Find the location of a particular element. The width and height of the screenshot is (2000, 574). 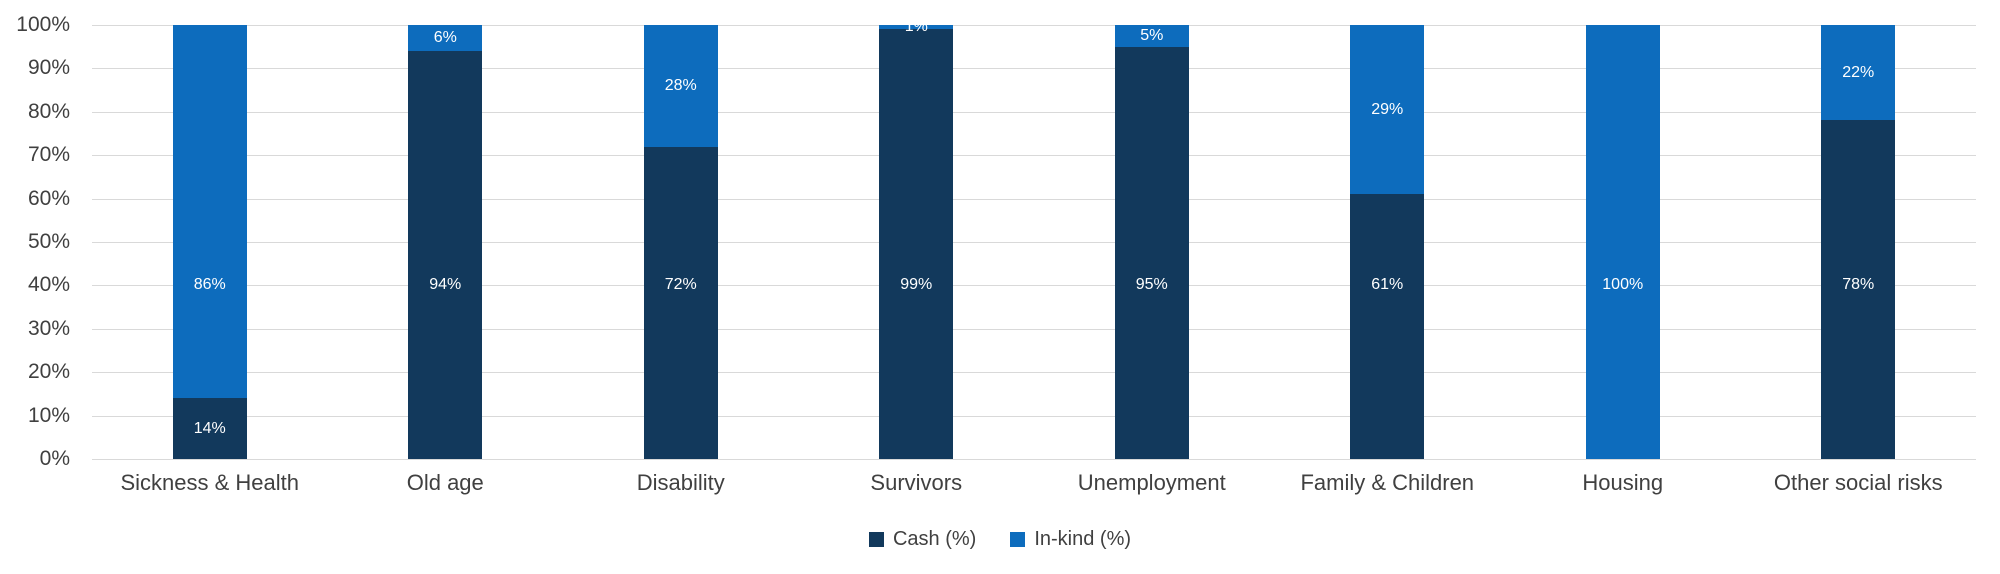

y-tick-label: 80% is located at coordinates (48, 111).